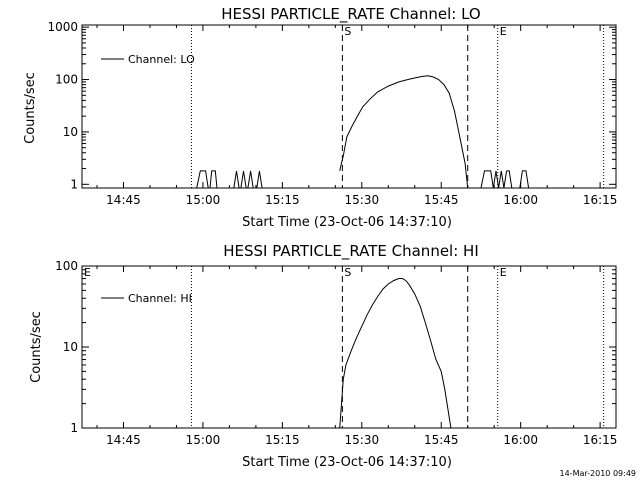  What do you see at coordinates (351, 251) in the screenshot?
I see `chart-title: HESSI PARTICLE_RATE Channel: HI` at bounding box center [351, 251].